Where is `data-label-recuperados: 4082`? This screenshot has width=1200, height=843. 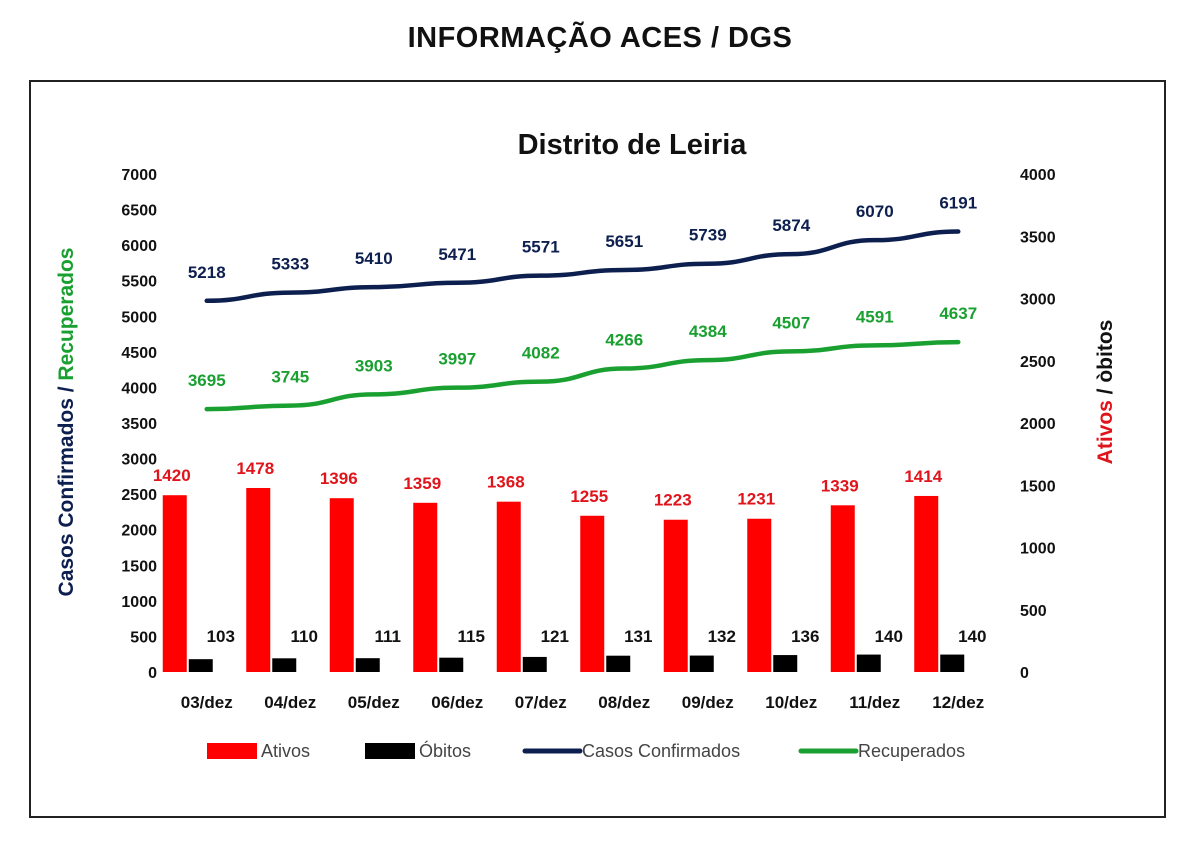
data-label-recuperados: 4082 is located at coordinates (541, 353).